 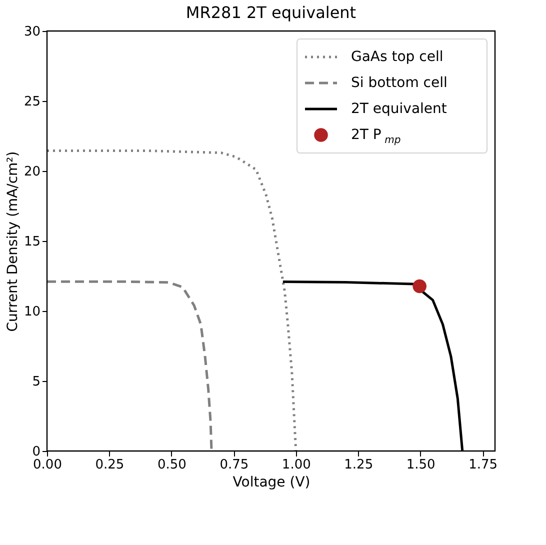 I want to click on legend-label: GaAs top cell, so click(x=397, y=57).